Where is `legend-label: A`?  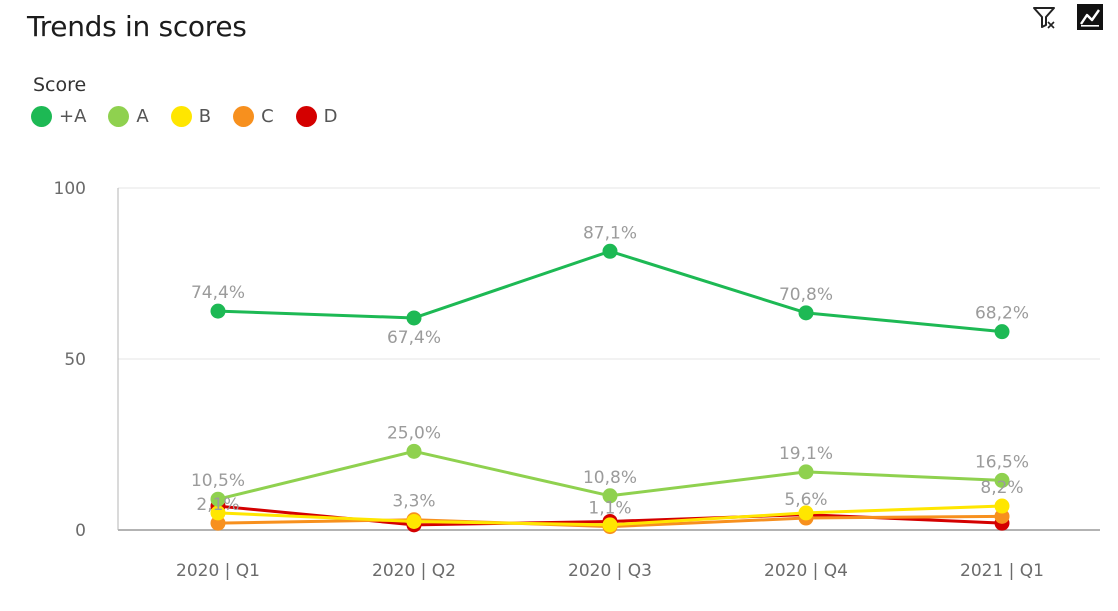 legend-label: A is located at coordinates (142, 116).